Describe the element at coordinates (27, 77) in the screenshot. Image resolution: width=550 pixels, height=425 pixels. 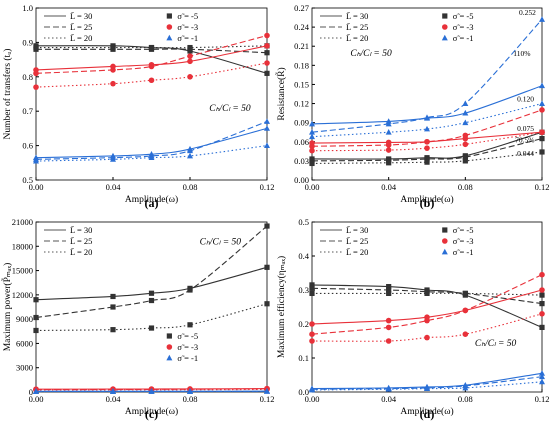
I see `y-tick-label: 0.8` at that location.